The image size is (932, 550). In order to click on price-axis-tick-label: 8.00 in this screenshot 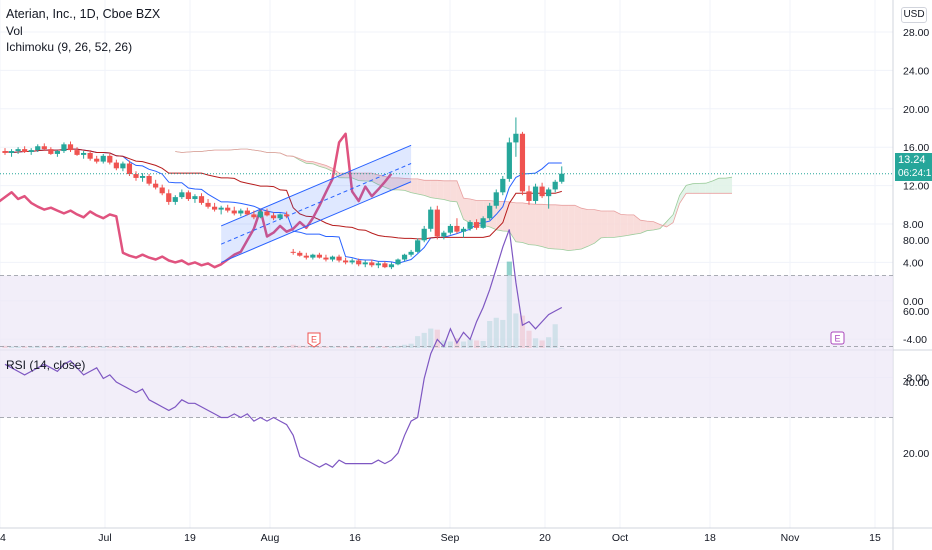, I will do `click(913, 225)`.